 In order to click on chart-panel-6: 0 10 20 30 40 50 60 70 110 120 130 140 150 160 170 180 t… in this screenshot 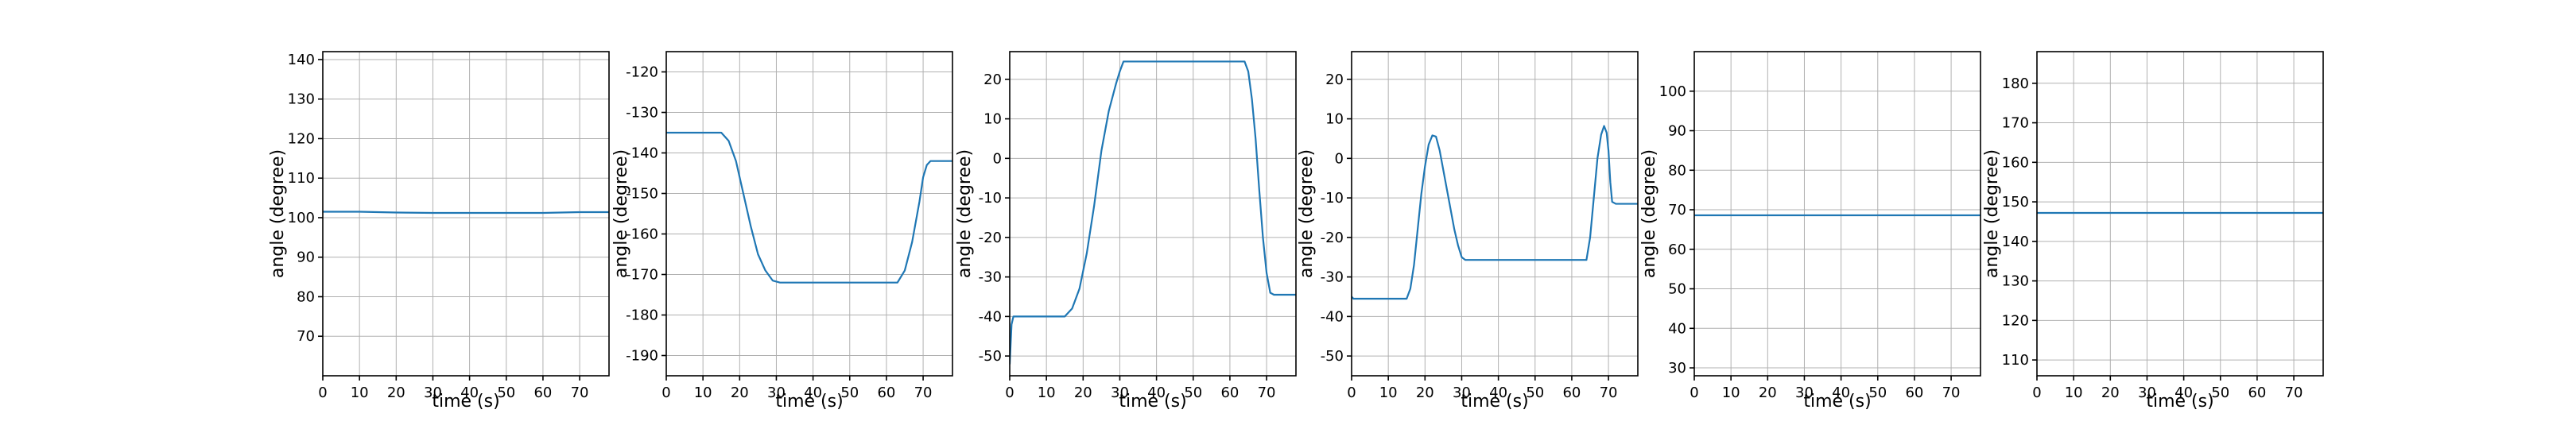, I will do `click(2153, 231)`.